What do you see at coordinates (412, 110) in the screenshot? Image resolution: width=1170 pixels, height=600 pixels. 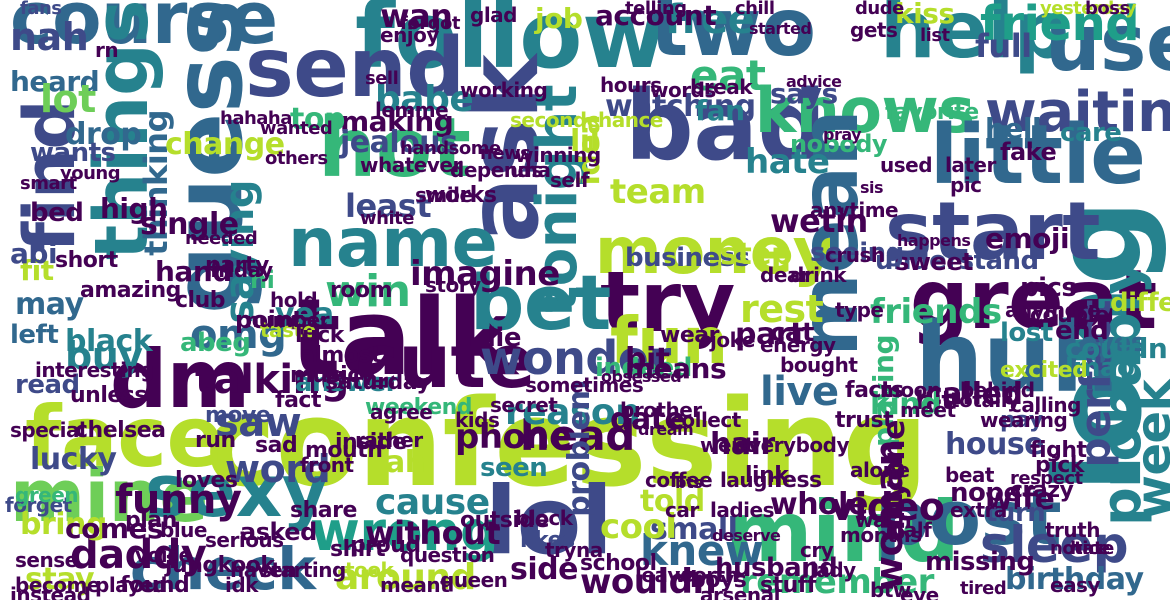 I see `word-lemme: lemme` at bounding box center [412, 110].